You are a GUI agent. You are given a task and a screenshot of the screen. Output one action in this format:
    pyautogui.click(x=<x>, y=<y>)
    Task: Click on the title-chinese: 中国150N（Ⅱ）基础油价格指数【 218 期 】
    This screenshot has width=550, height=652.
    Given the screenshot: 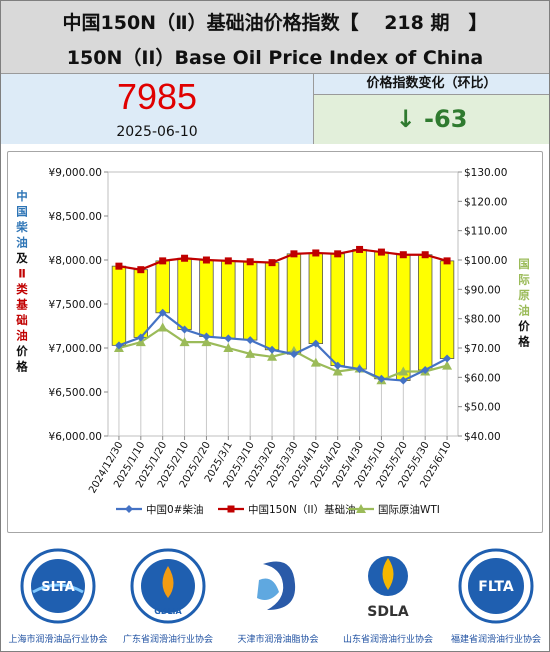 What is the action you would take?
    pyautogui.click(x=275, y=23)
    